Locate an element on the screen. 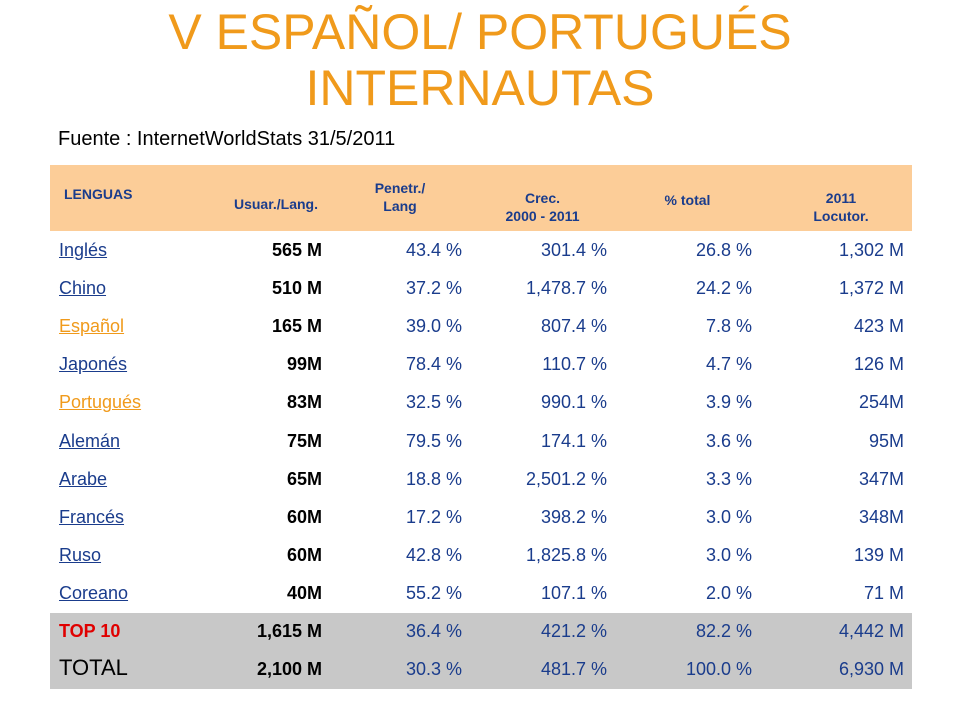  table-row-language: Japonés is located at coordinates (110, 365).